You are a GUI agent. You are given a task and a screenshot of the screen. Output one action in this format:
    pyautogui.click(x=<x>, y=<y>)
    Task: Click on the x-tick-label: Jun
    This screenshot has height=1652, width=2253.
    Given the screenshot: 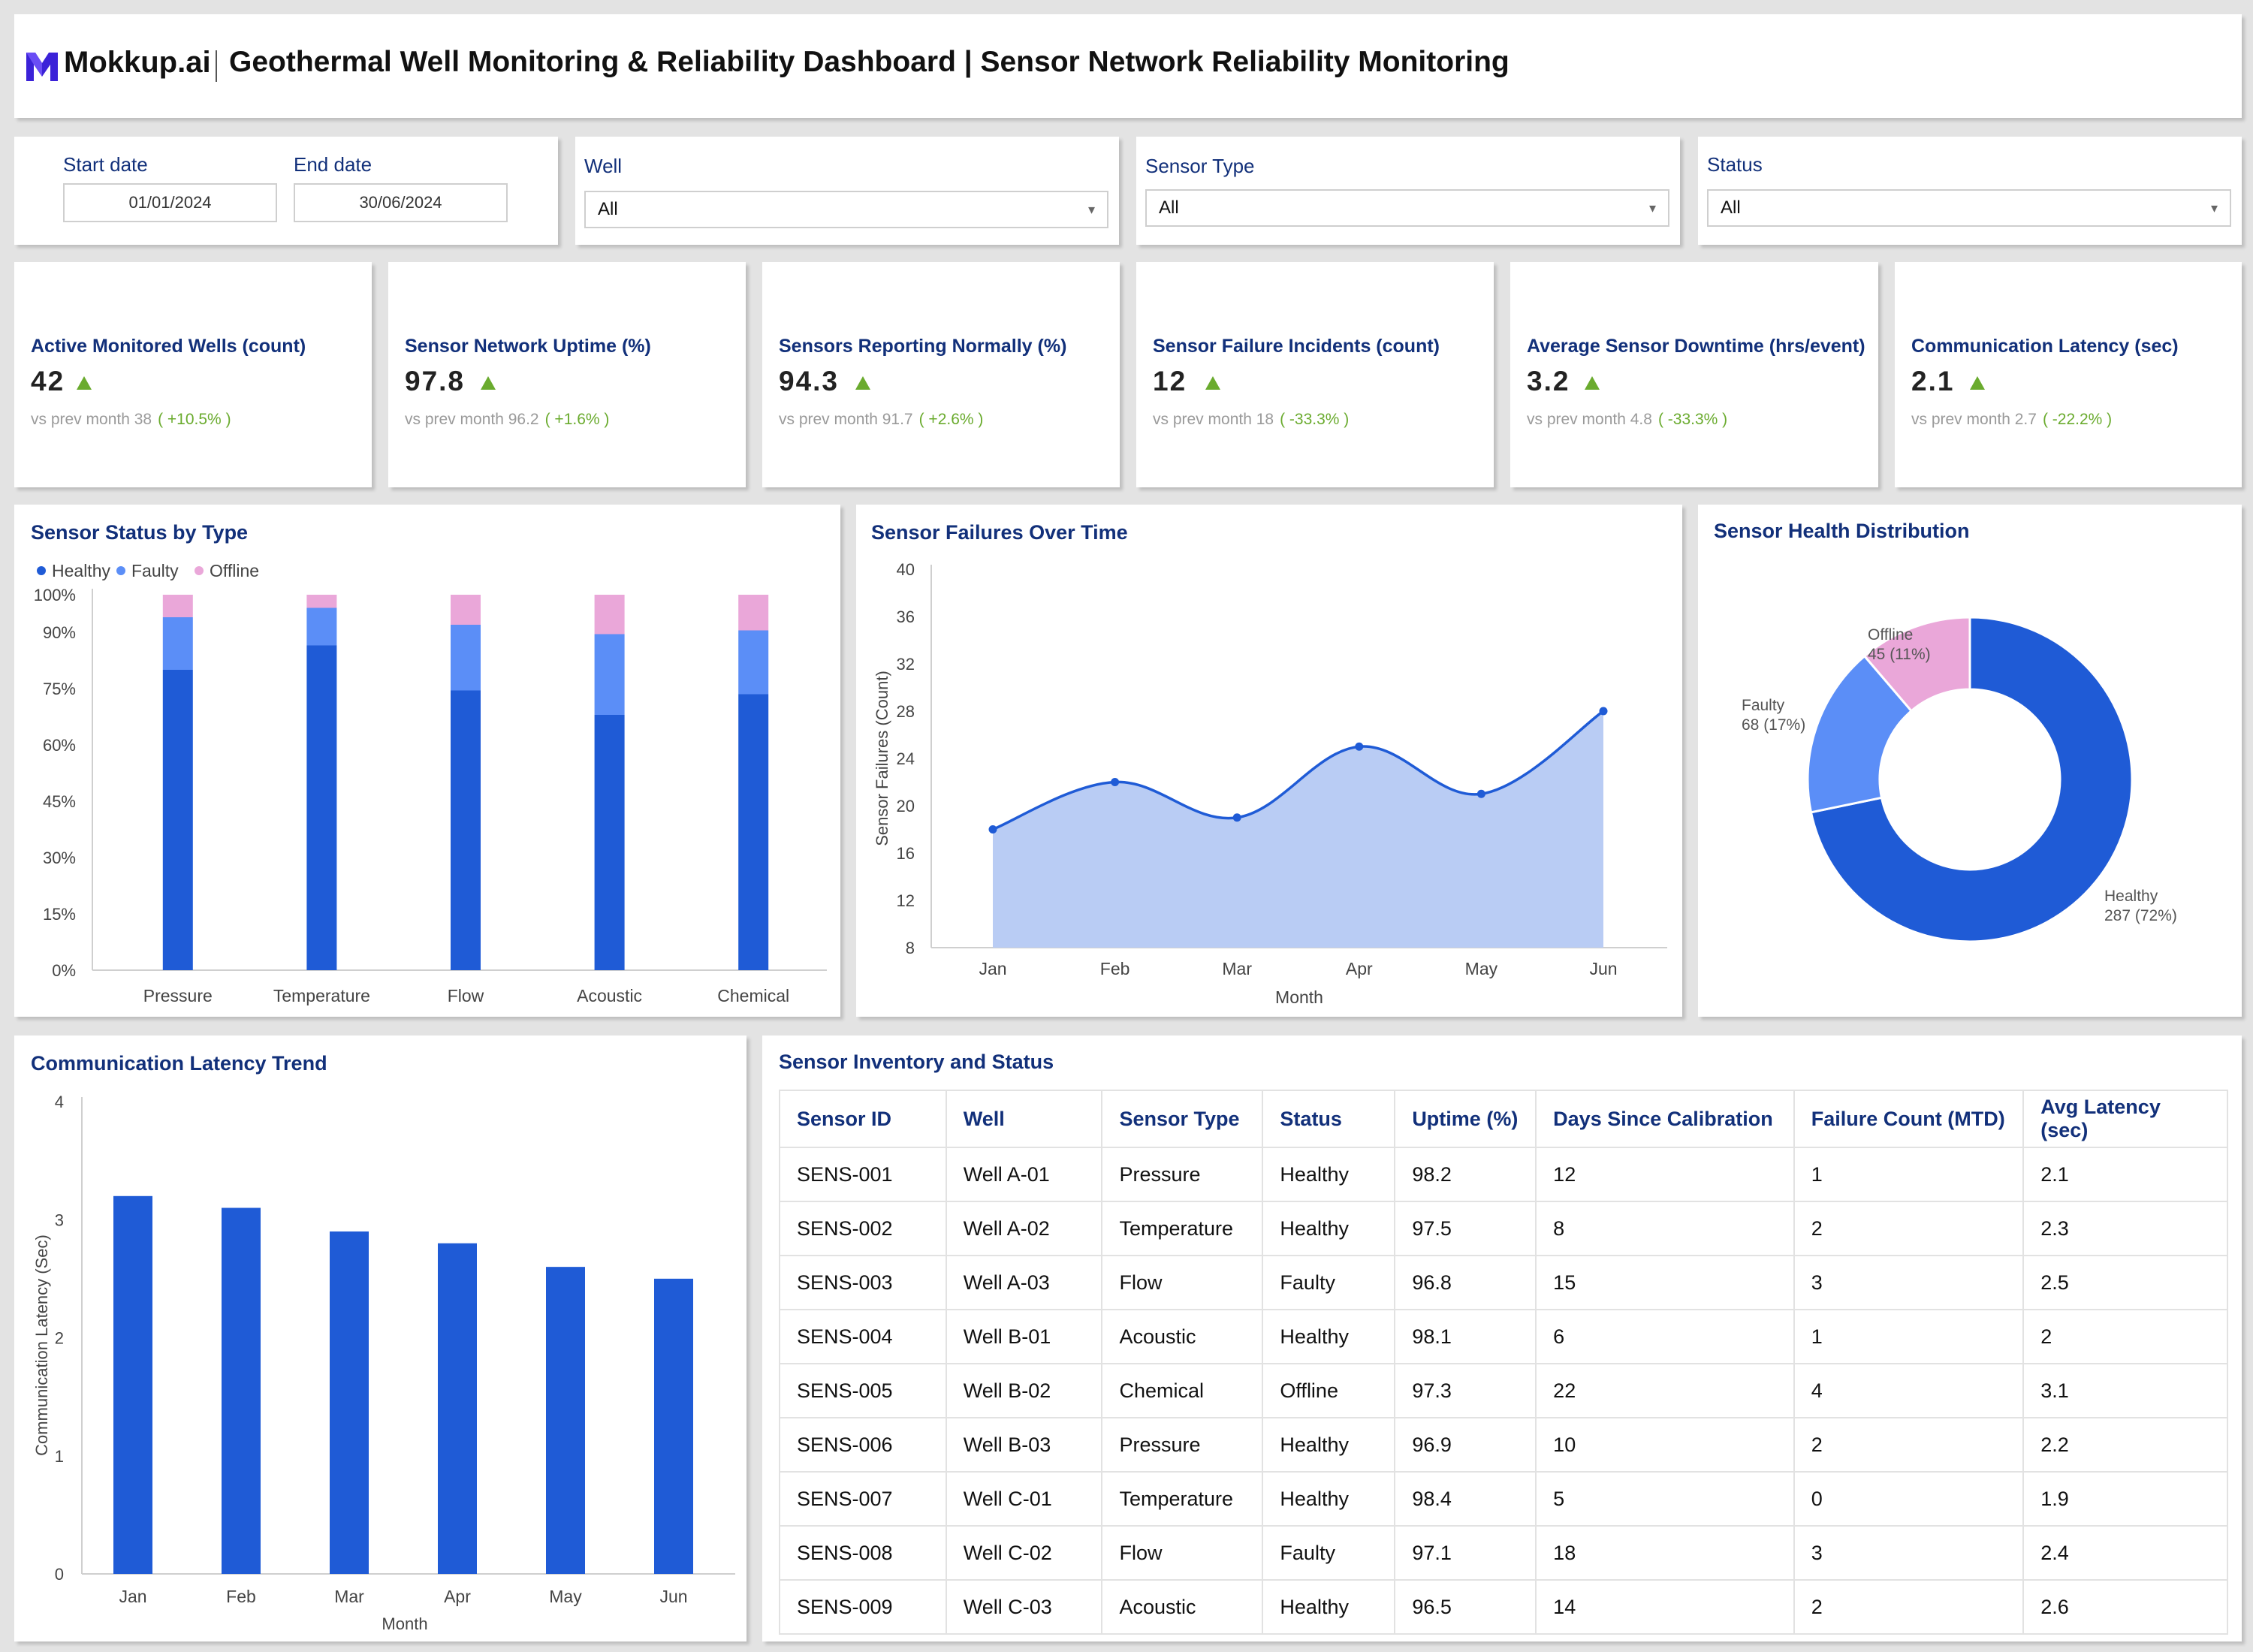 What is the action you would take?
    pyautogui.click(x=1603, y=968)
    